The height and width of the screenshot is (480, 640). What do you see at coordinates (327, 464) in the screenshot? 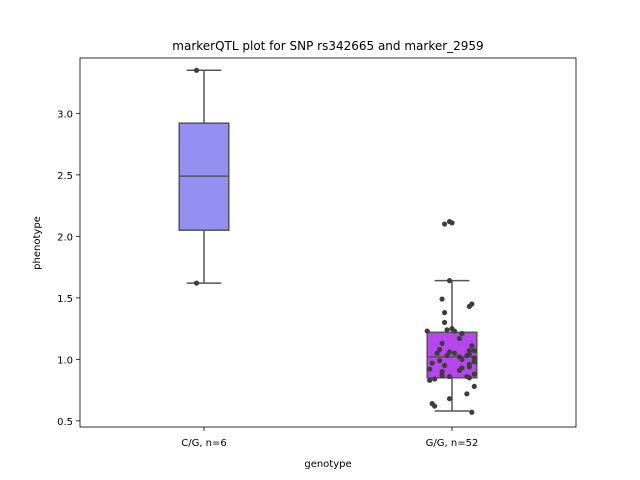
I see `x-axis-label: genotype` at bounding box center [327, 464].